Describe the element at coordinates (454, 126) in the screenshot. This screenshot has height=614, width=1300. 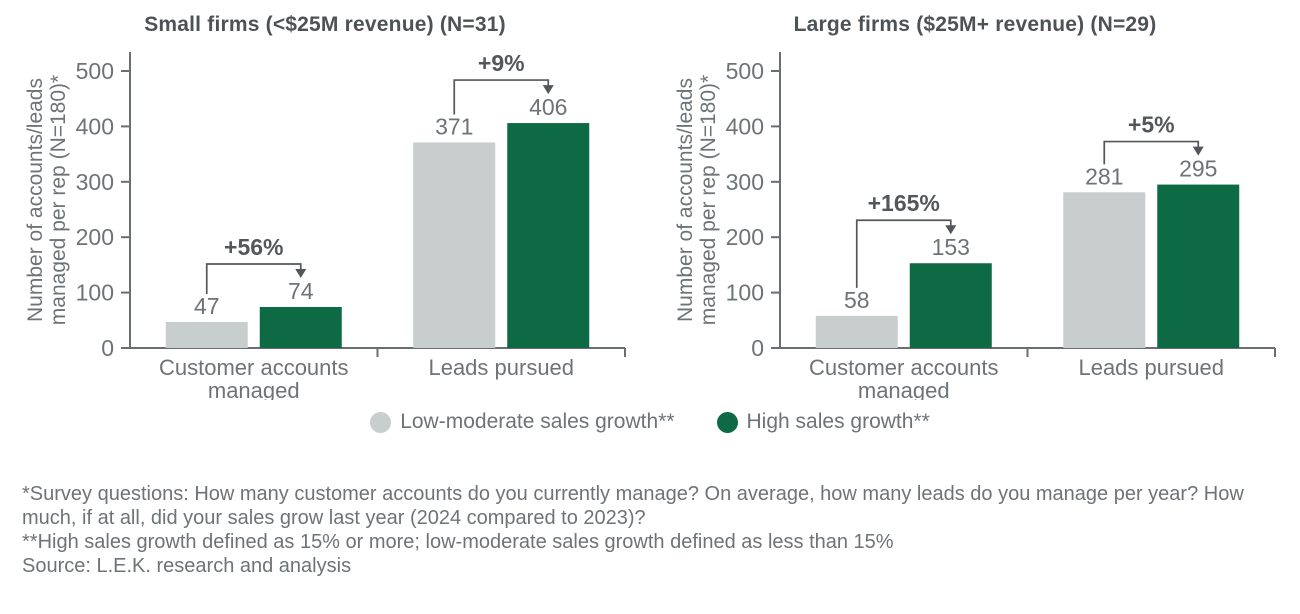
I see `svg-text: 371` at that location.